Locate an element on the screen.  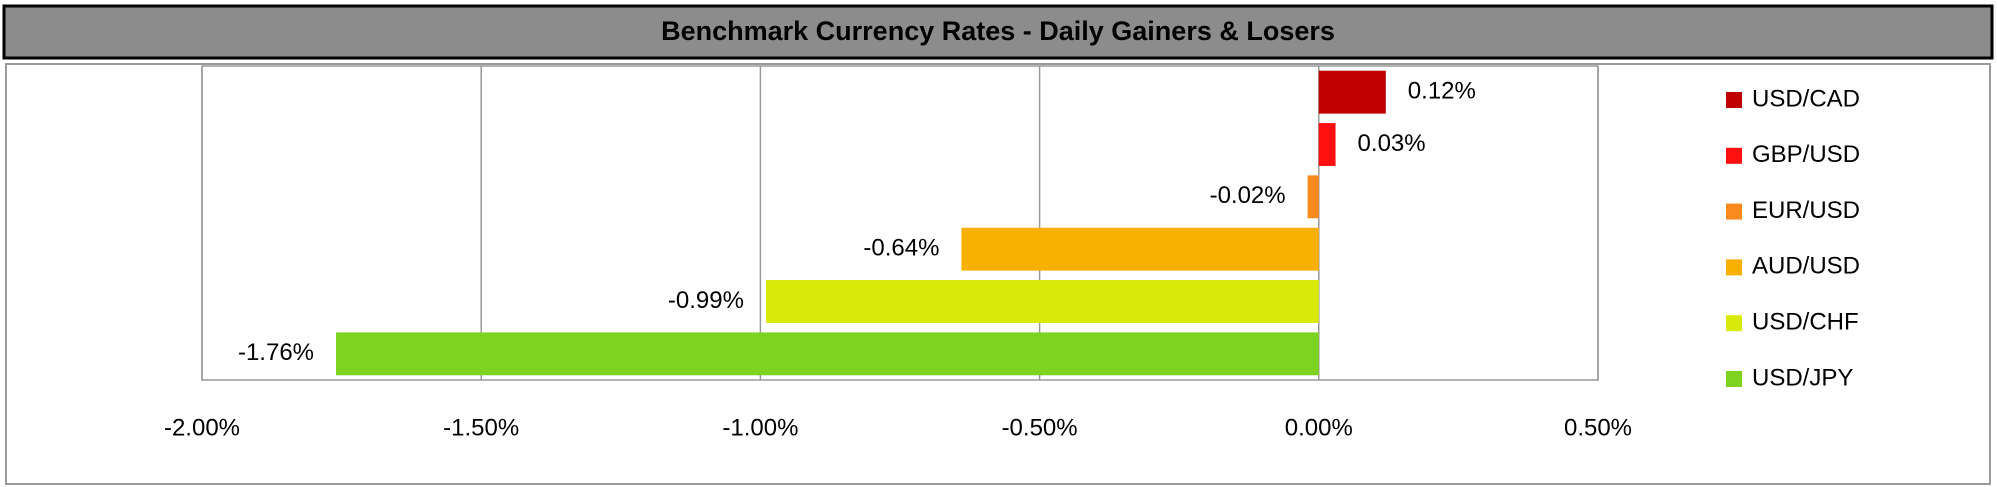
legend-label: USD/JPY is located at coordinates (1802, 377).